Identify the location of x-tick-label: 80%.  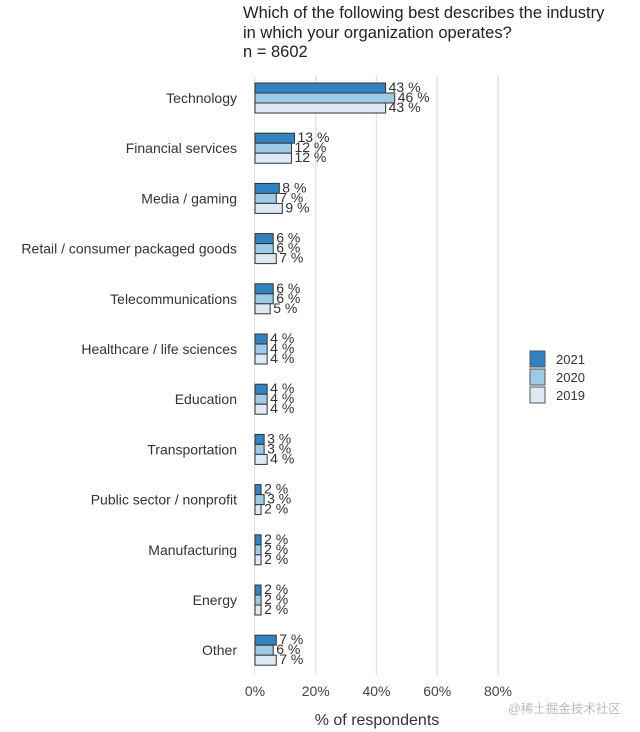
(498, 691).